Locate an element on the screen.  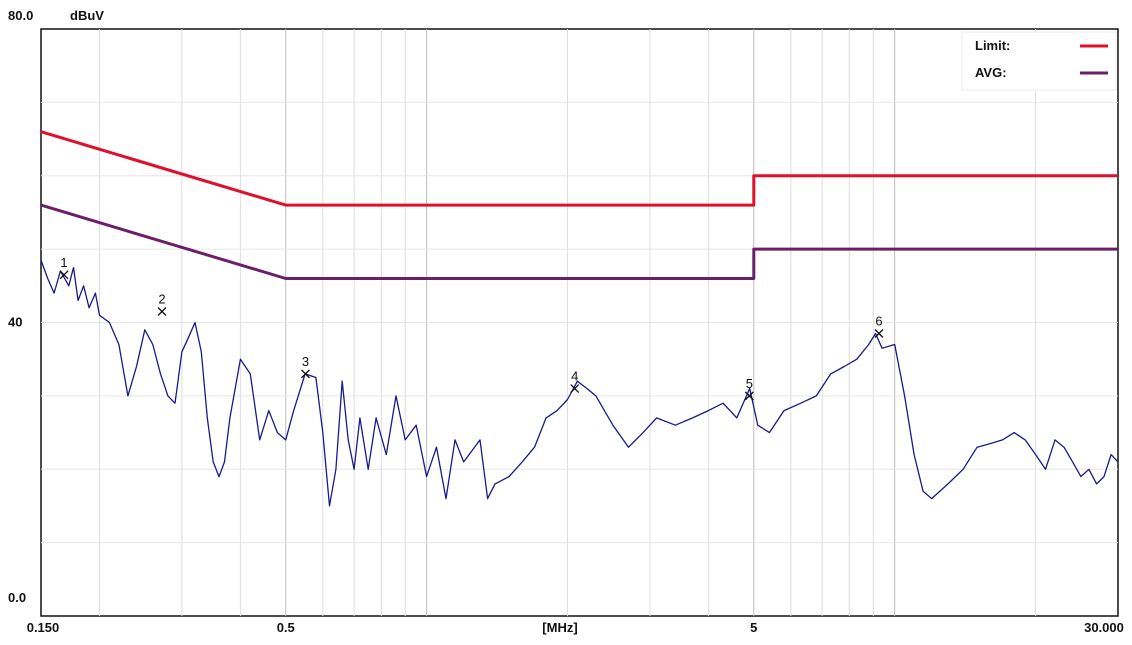
peak-marker: 4 is located at coordinates (575, 381).